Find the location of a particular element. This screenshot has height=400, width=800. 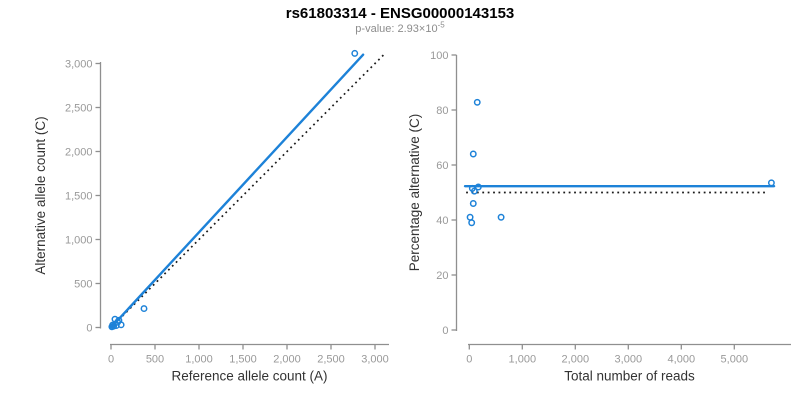

figure-title: rs61803314 - ENSG00000143153 is located at coordinates (400, 13).